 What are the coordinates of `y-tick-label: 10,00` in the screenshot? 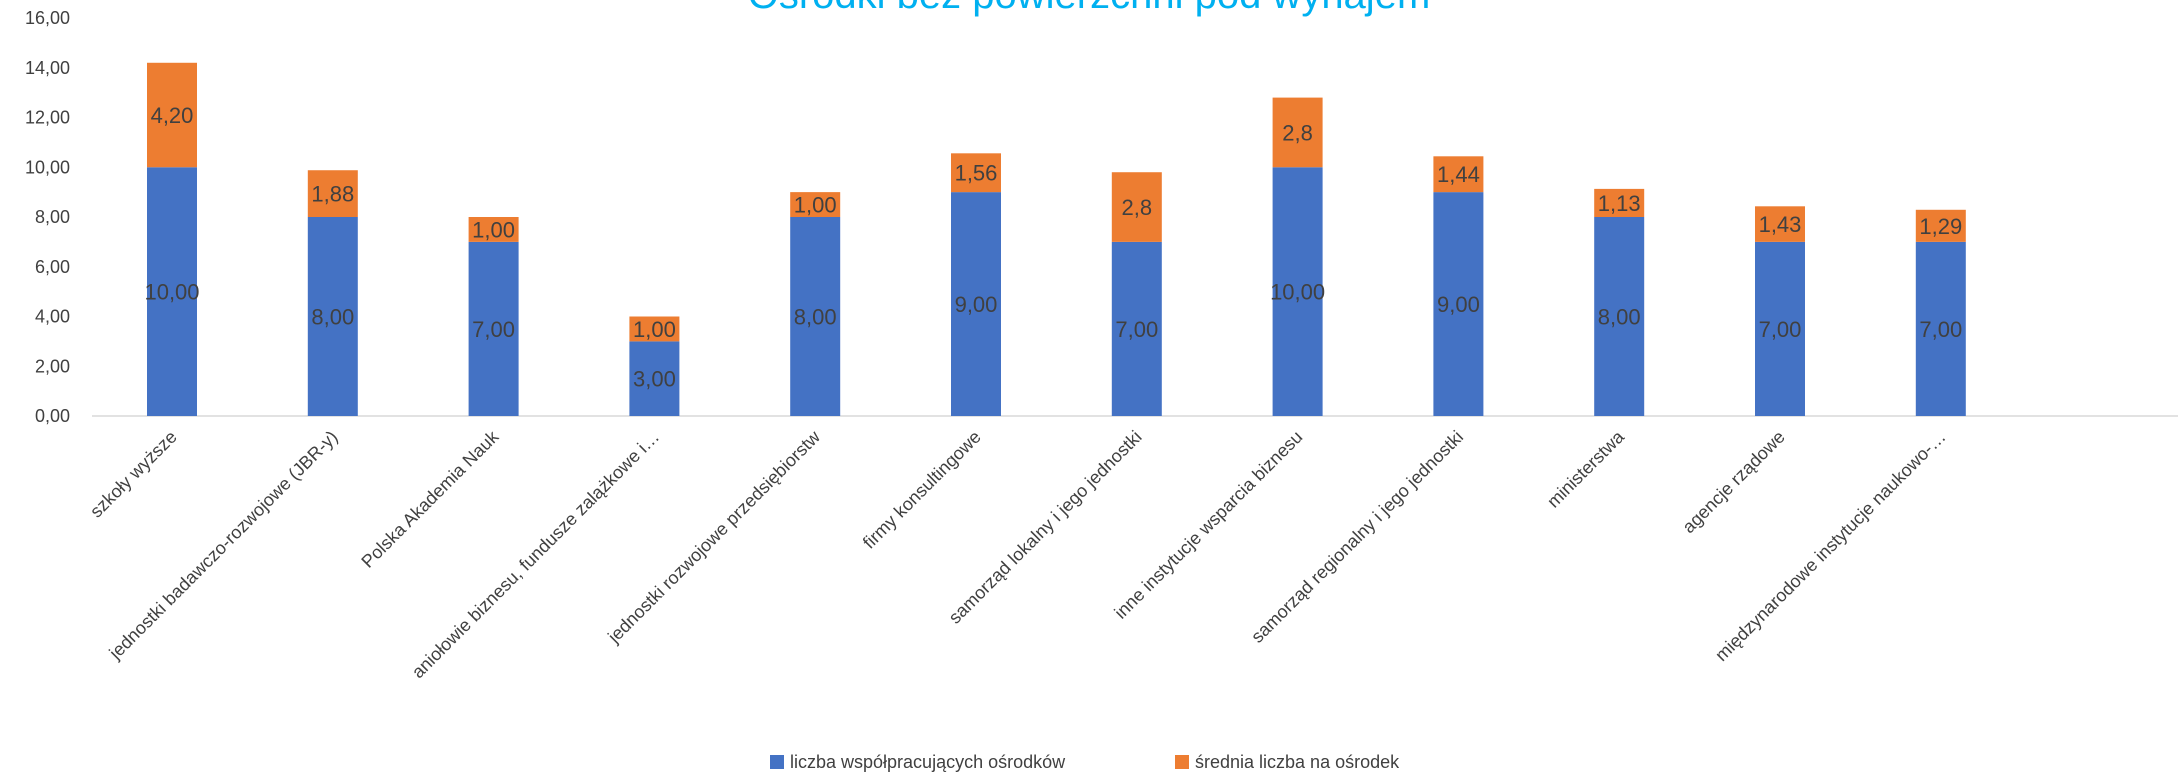 It's located at (47, 167).